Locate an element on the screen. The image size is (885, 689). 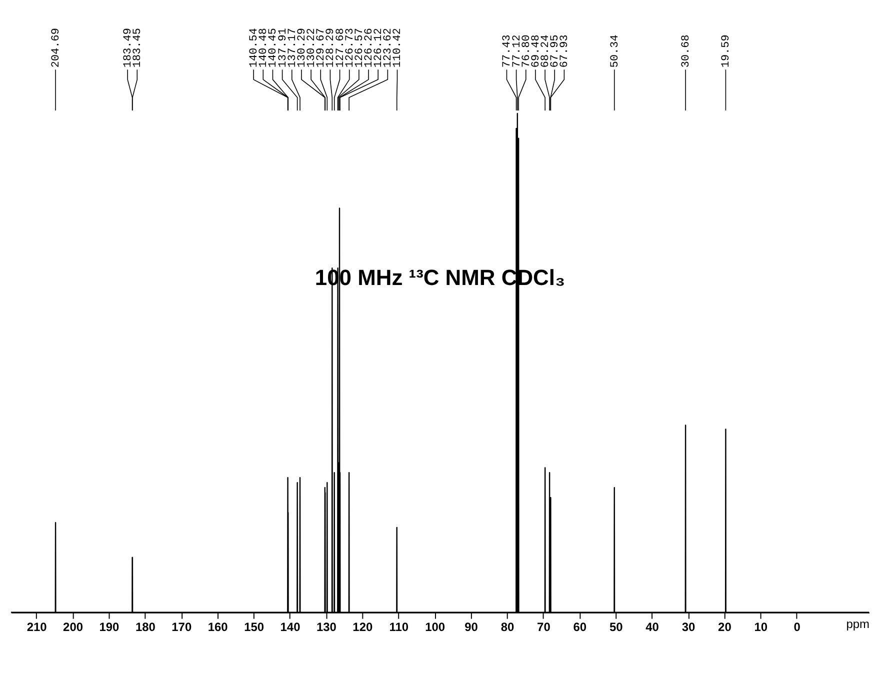
text: 67.93 is located at coordinates (565, 51).